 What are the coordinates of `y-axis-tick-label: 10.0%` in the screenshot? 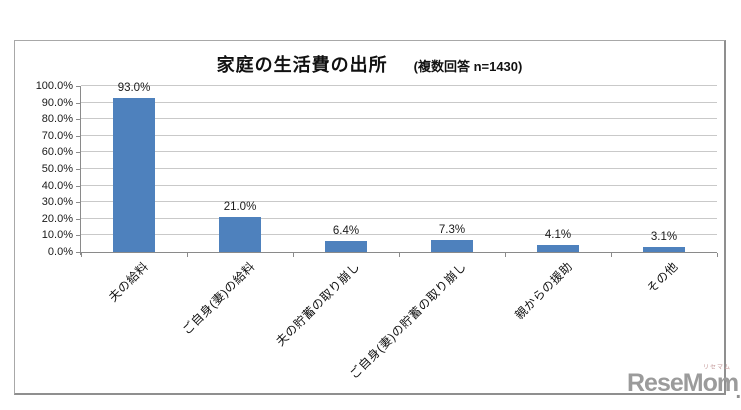 It's located at (57, 235).